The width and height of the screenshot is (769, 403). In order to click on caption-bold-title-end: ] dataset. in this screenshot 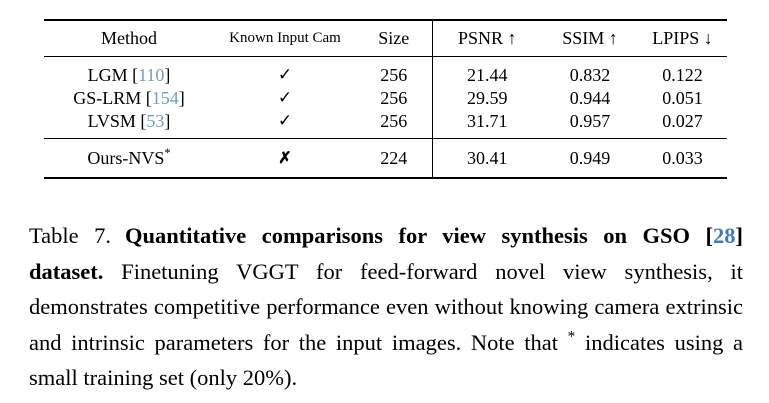, I will do `click(386, 253)`.